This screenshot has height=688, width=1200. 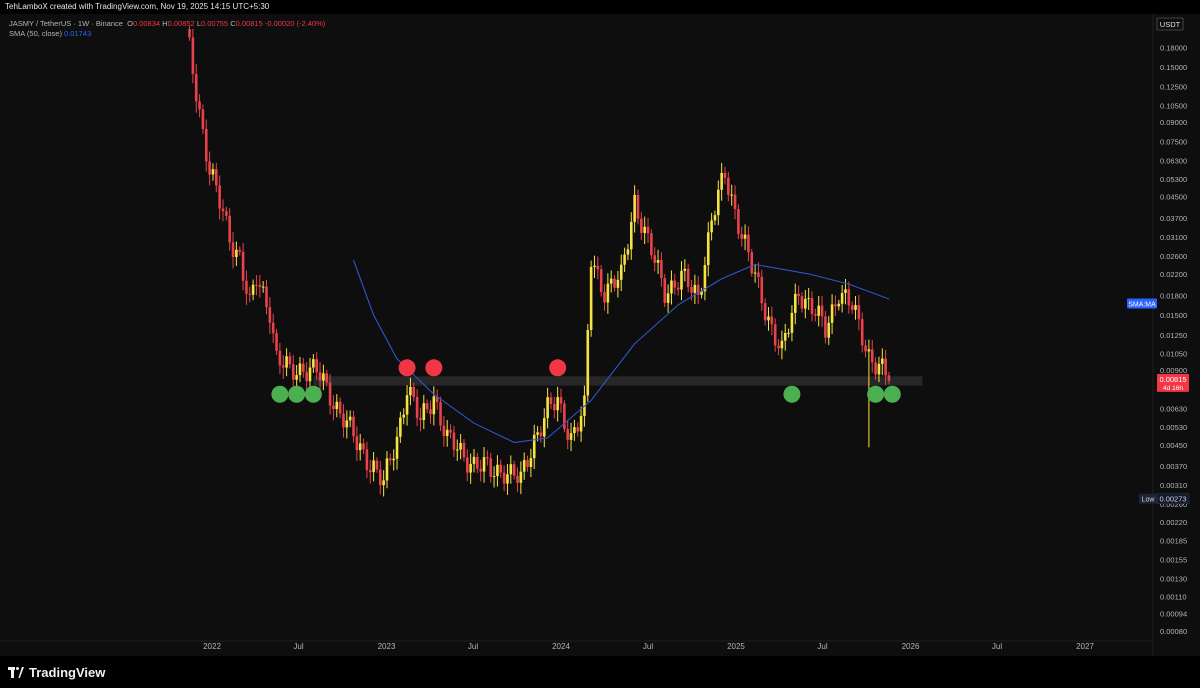 I want to click on y-tick-label: 0.00370, so click(x=1173, y=466).